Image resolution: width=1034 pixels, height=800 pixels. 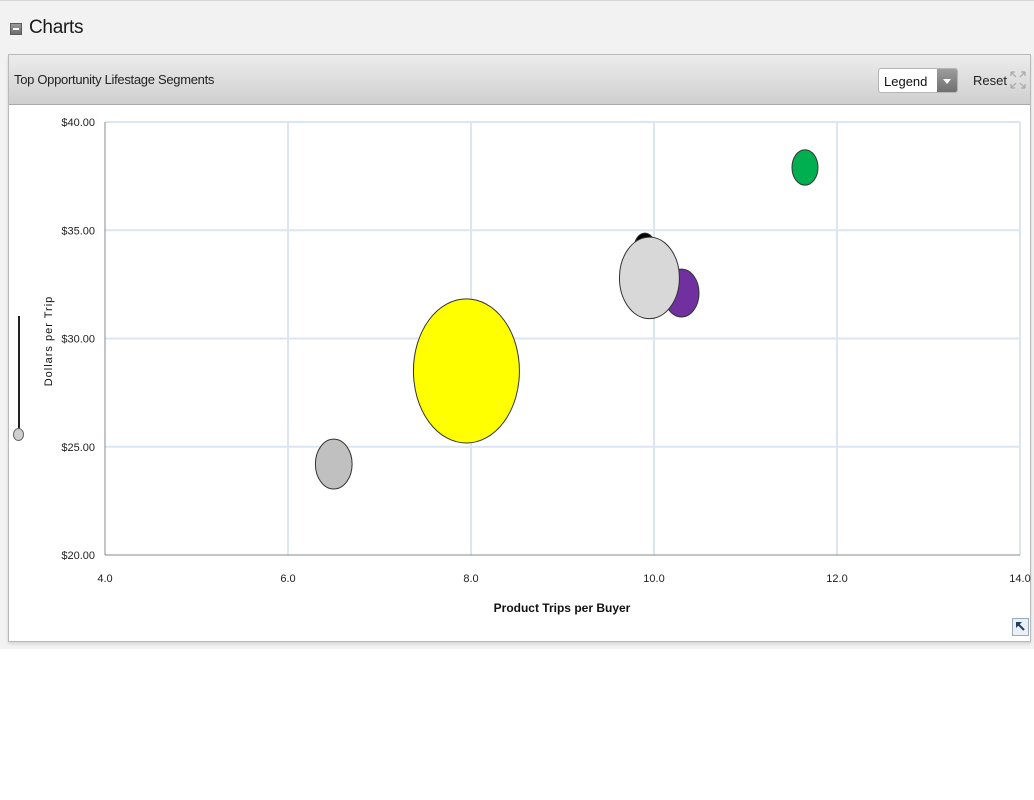 I want to click on reset-button: Reset, so click(x=990, y=80).